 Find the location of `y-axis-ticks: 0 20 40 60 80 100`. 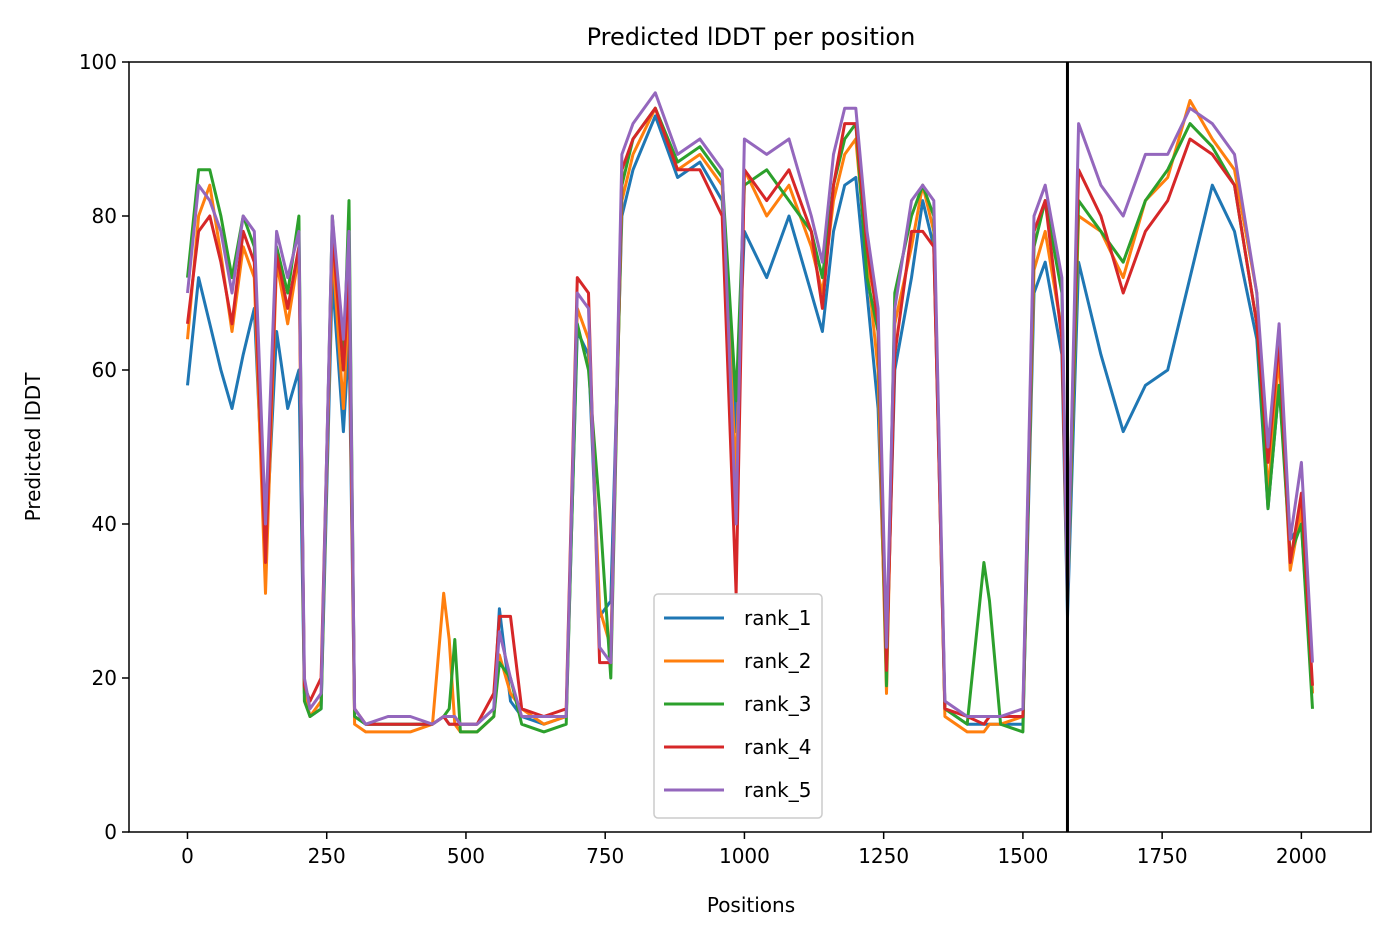

y-axis-ticks: 0 20 40 60 80 100 is located at coordinates (104, 447).